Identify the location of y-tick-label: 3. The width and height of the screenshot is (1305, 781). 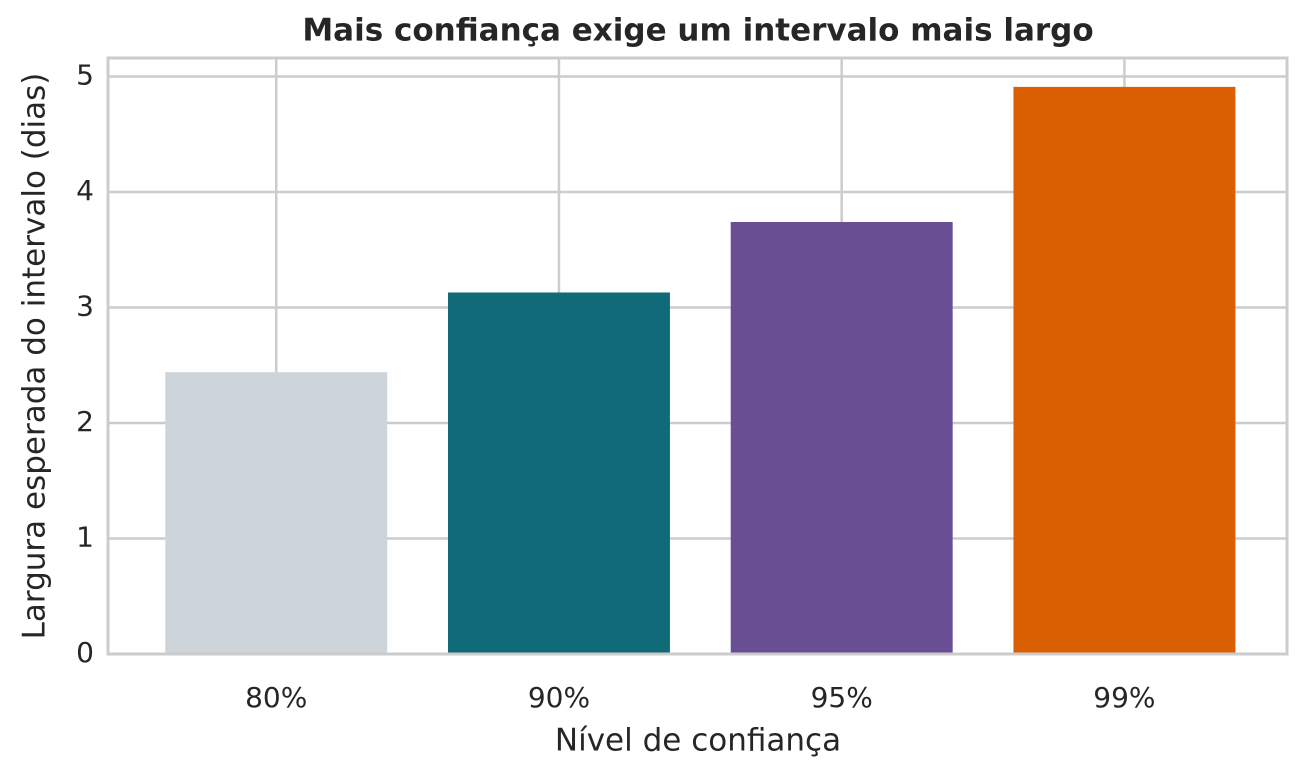
(85, 305).